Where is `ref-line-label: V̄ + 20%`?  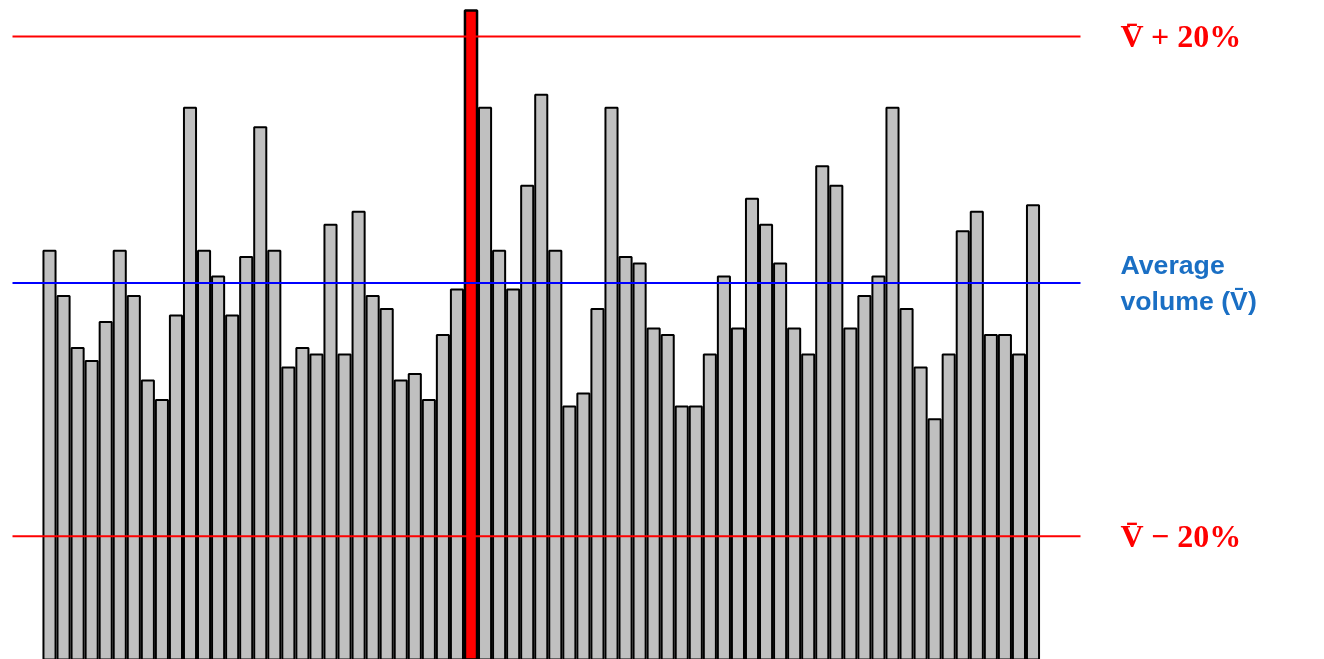 ref-line-label: V̄ + 20% is located at coordinates (1181, 36).